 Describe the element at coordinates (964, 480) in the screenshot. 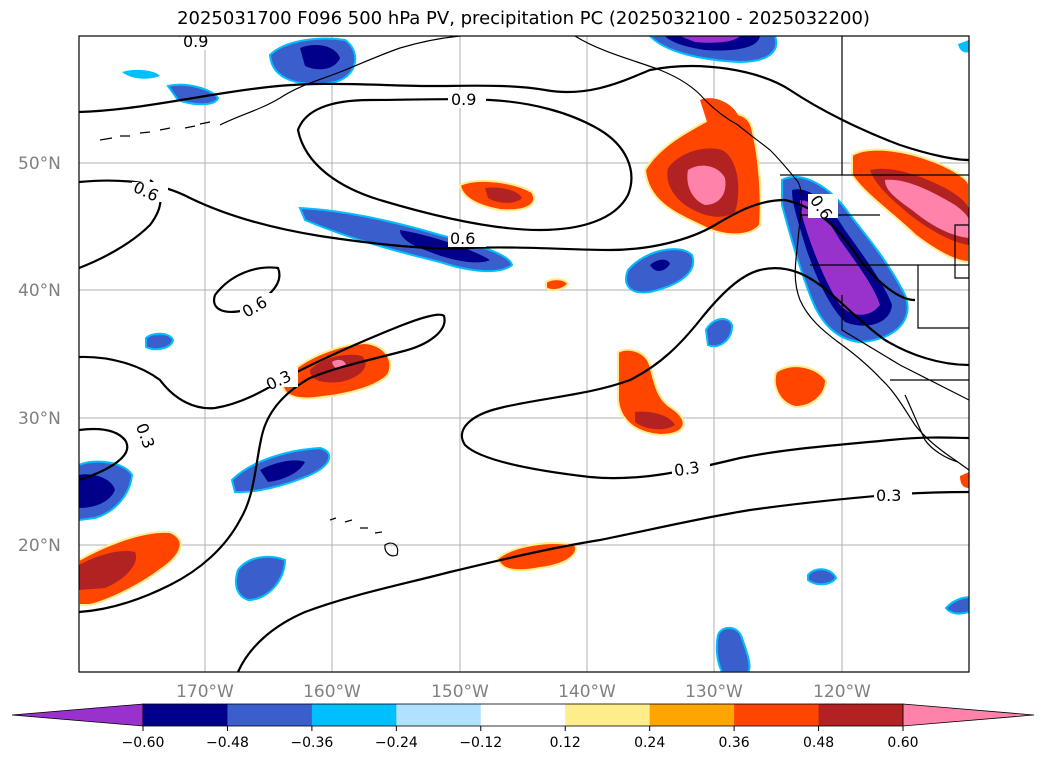

I see `precip-area-e-edge` at that location.